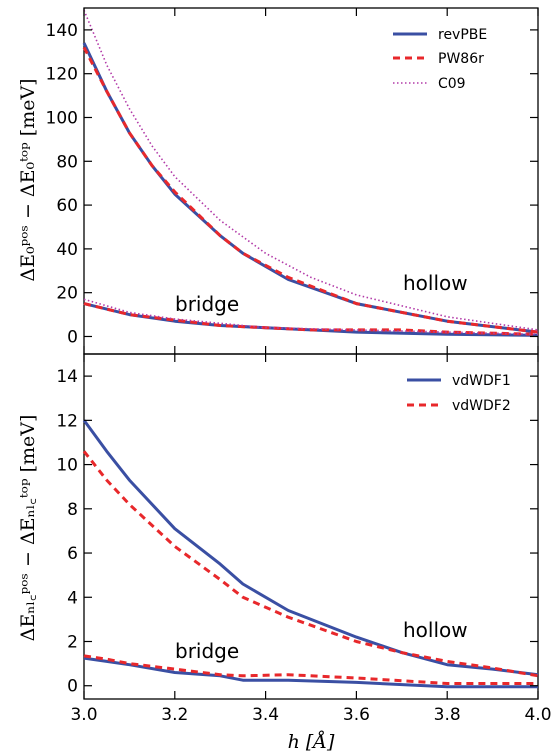 This screenshot has width=557, height=754. Describe the element at coordinates (62, 31) in the screenshot. I see `top-y-tick-label: 140` at that location.